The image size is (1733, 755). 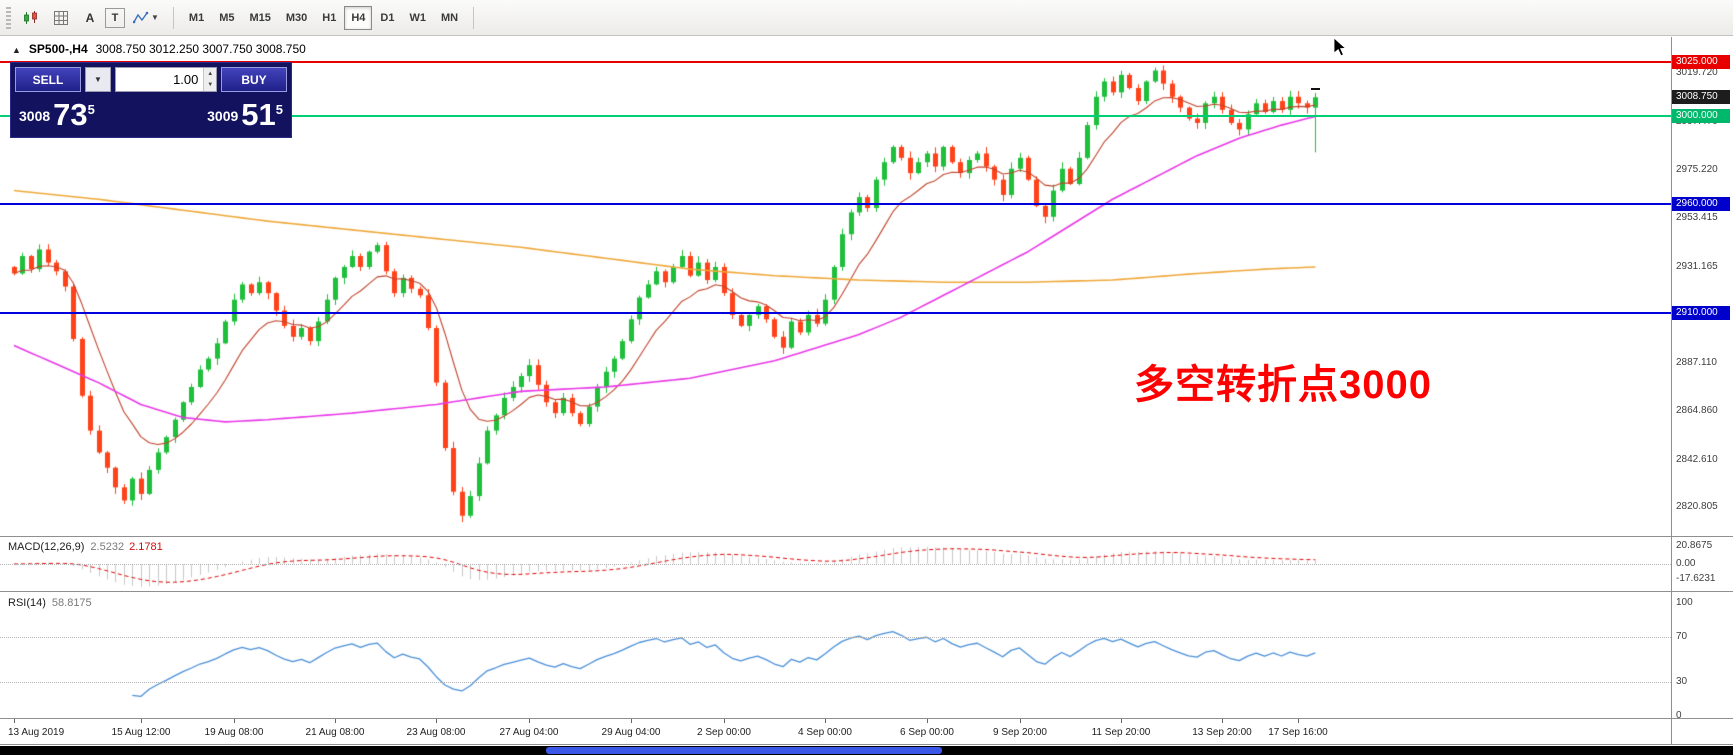 What do you see at coordinates (27, 603) in the screenshot?
I see `rsi-name: RSI(14)` at bounding box center [27, 603].